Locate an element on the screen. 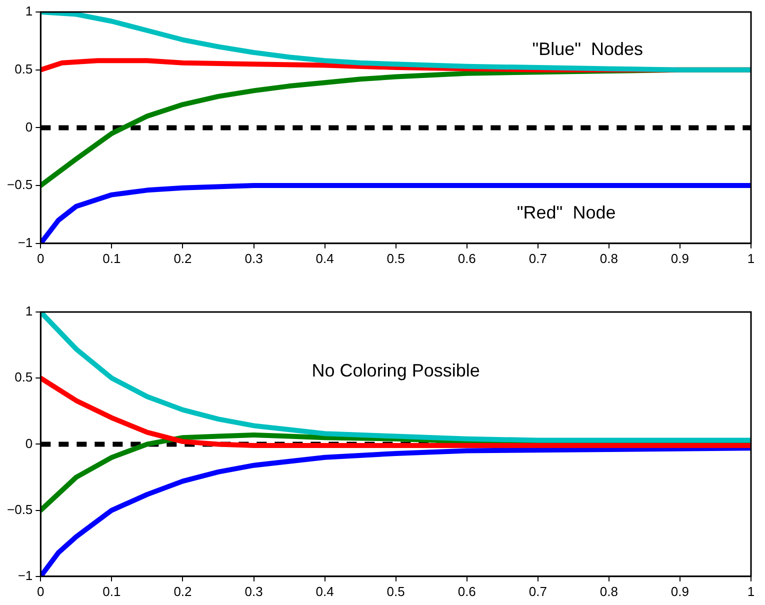 This screenshot has width=765, height=605. annotation: "Red" Node is located at coordinates (566, 212).